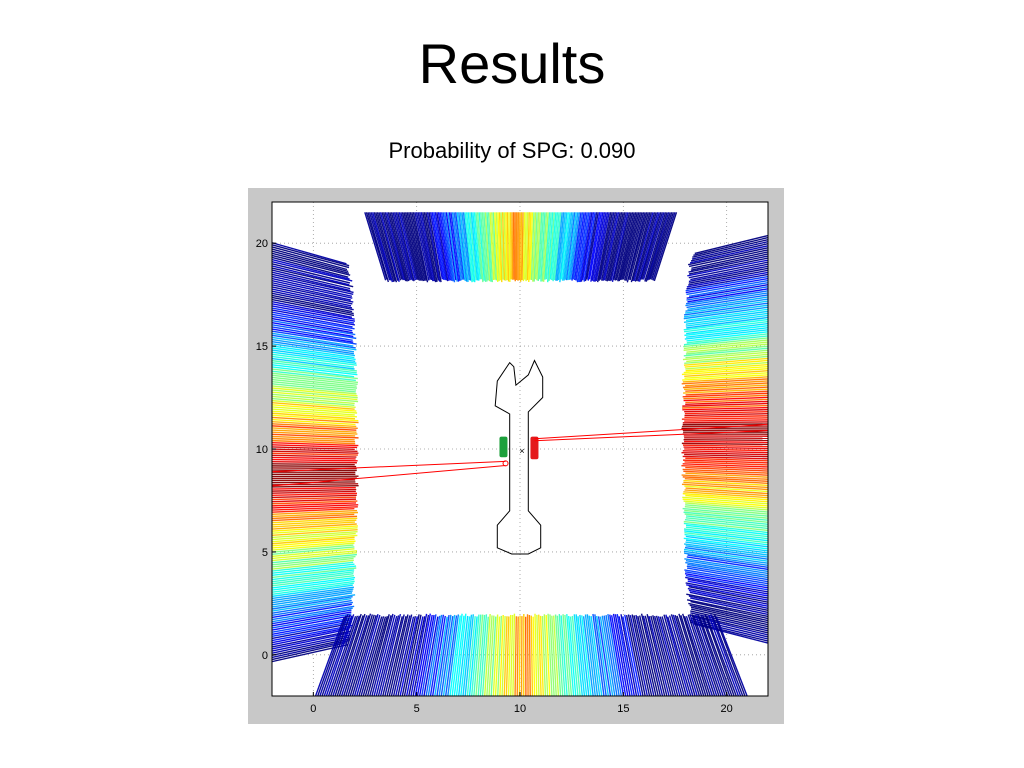  I want to click on y-tick-label: 5, so click(265, 553).